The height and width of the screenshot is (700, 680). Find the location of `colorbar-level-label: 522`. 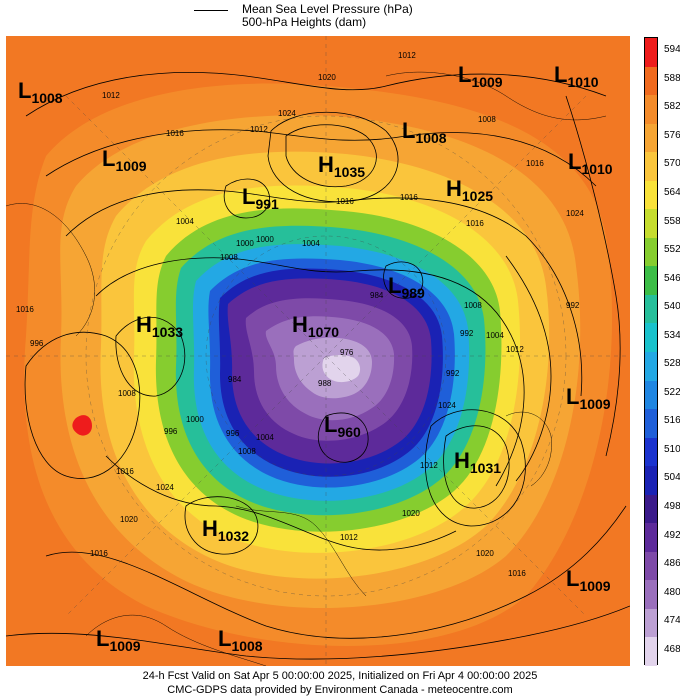

colorbar-level-label: 522 is located at coordinates (672, 392).